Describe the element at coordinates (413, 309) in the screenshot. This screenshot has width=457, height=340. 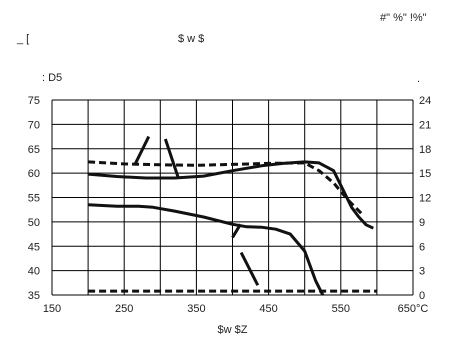
I see `x-tick-label: 650°C` at that location.